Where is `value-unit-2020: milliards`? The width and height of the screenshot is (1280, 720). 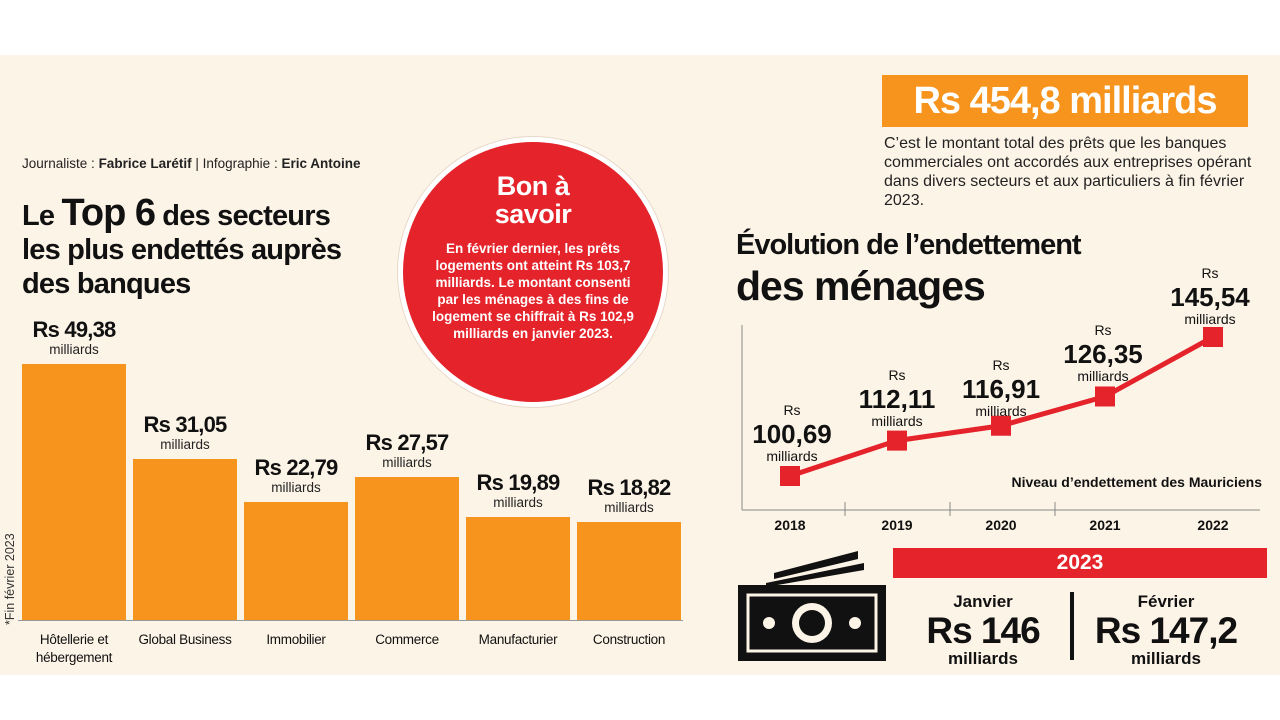
value-unit-2020: milliards is located at coordinates (1000, 411).